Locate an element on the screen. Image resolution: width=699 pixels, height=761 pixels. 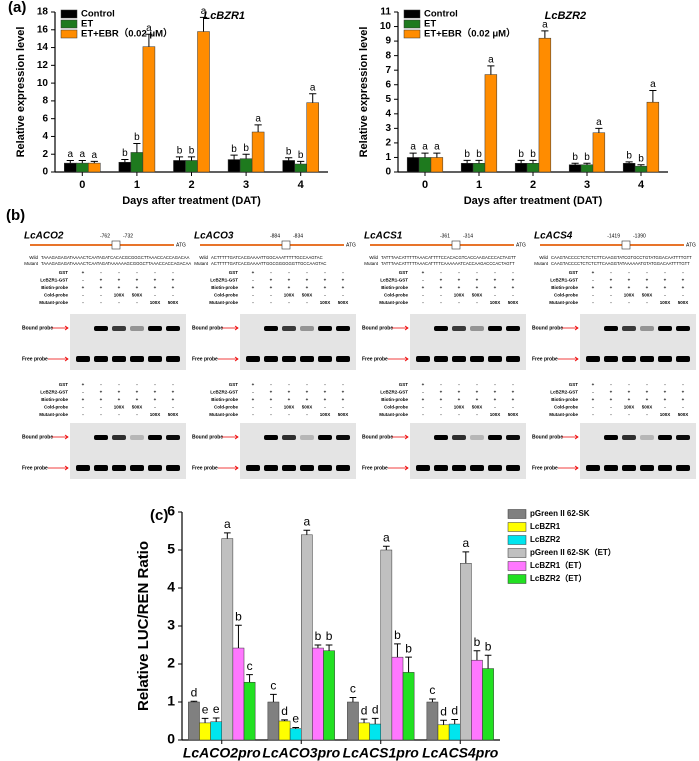
site-end: -314 is located at coordinates (468, 236).